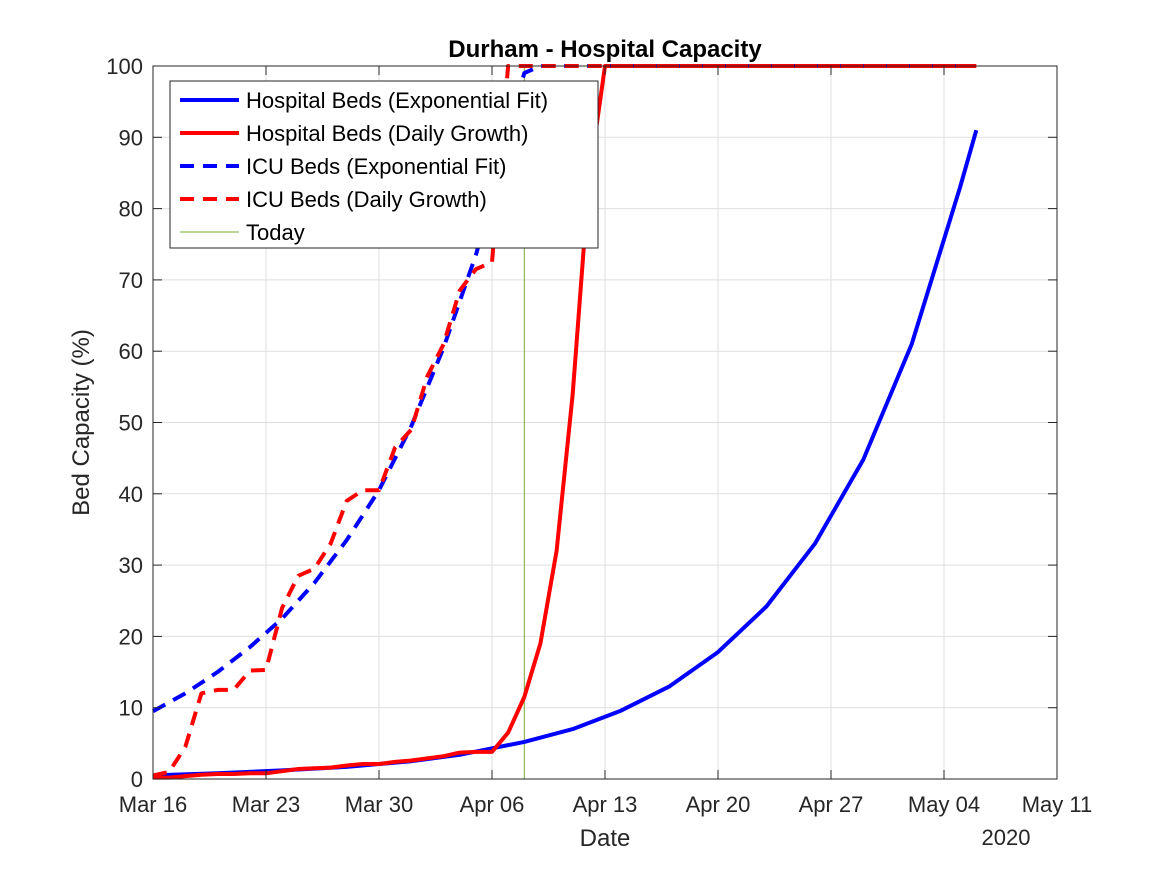  I want to click on legend-label: Hospital Beds (Daily Growth), so click(387, 133).